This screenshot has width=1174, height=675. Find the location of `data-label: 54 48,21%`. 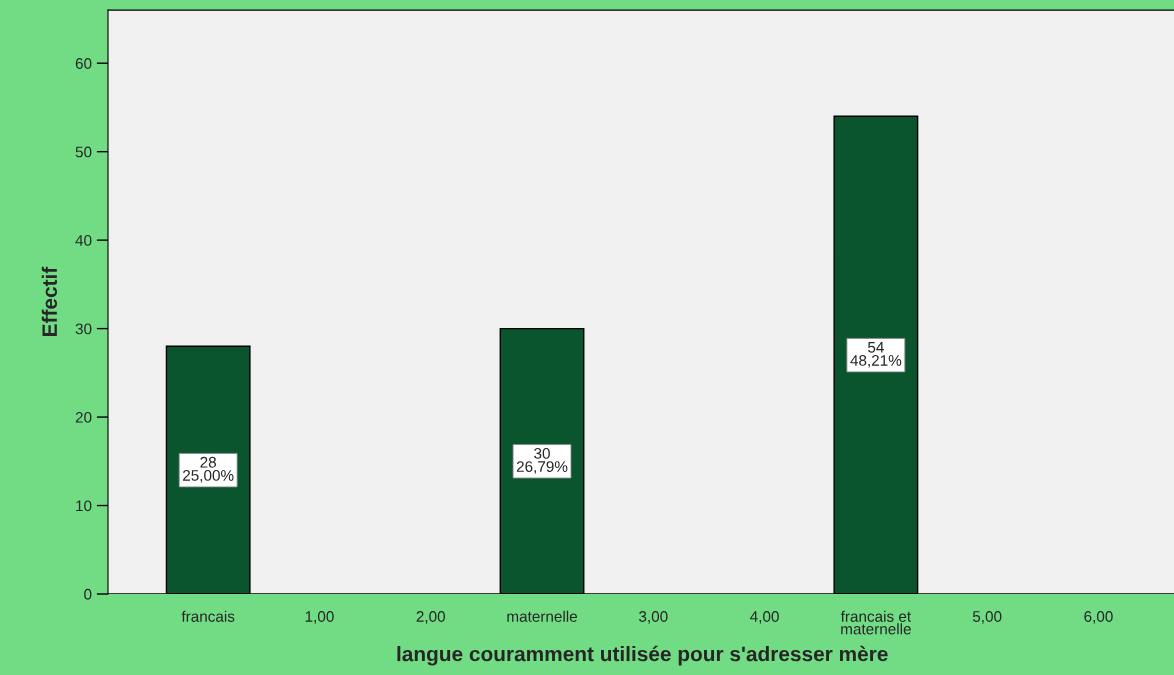

data-label: 54 48,21% is located at coordinates (876, 355).